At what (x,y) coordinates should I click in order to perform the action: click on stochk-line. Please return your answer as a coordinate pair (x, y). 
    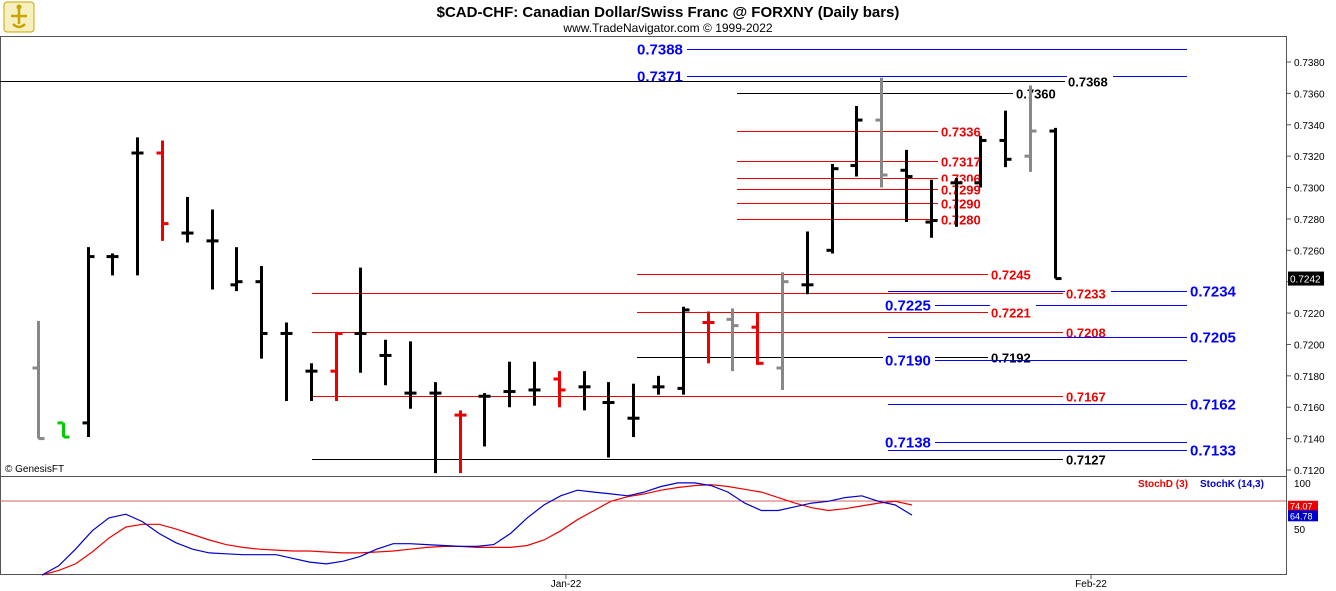
    Looking at the image, I should click on (477, 529).